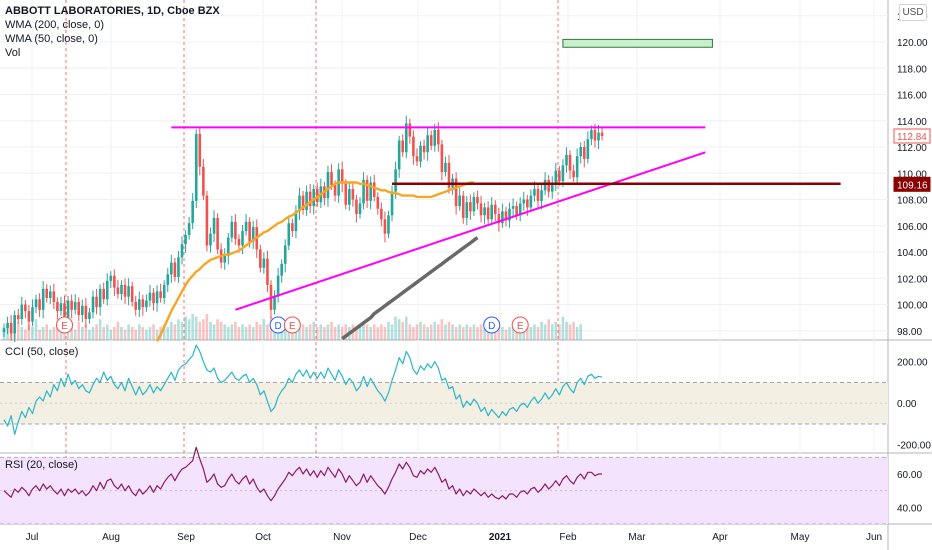 The height and width of the screenshot is (550, 932). I want to click on legend-wma50: WMA (50, close, 0), so click(51, 39).